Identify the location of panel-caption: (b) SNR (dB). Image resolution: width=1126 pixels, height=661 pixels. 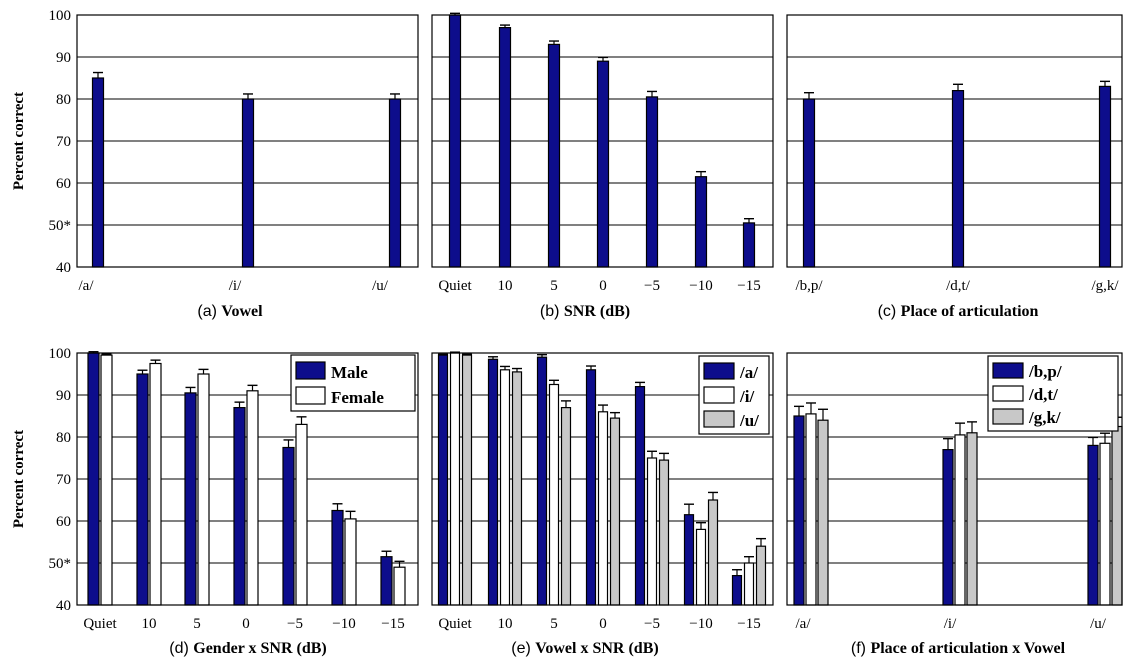
(585, 311).